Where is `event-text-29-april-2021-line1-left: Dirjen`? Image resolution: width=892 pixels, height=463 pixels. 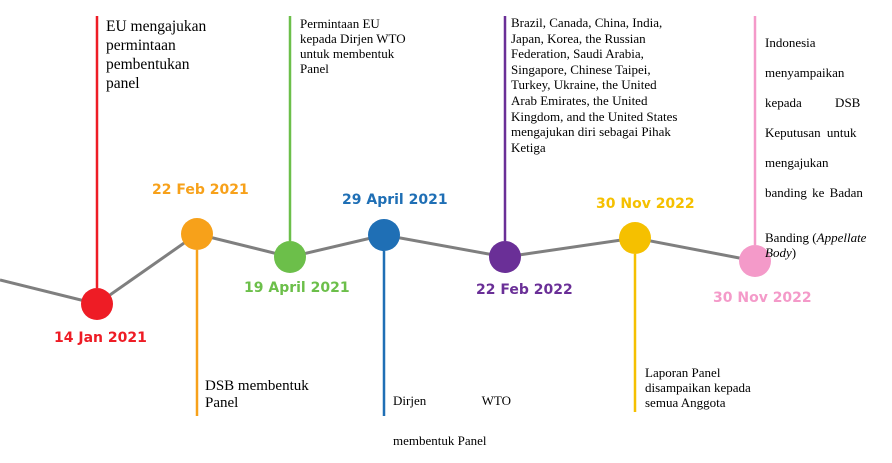 event-text-29-april-2021-line1-left: Dirjen is located at coordinates (410, 400).